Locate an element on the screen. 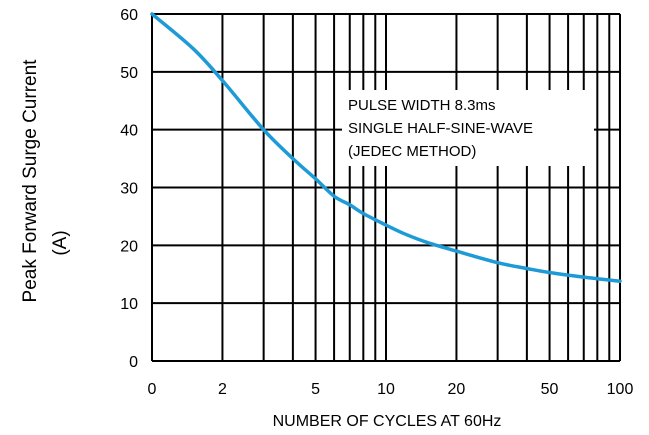 This screenshot has height=435, width=649. x-tick-label: 10 is located at coordinates (386, 389).